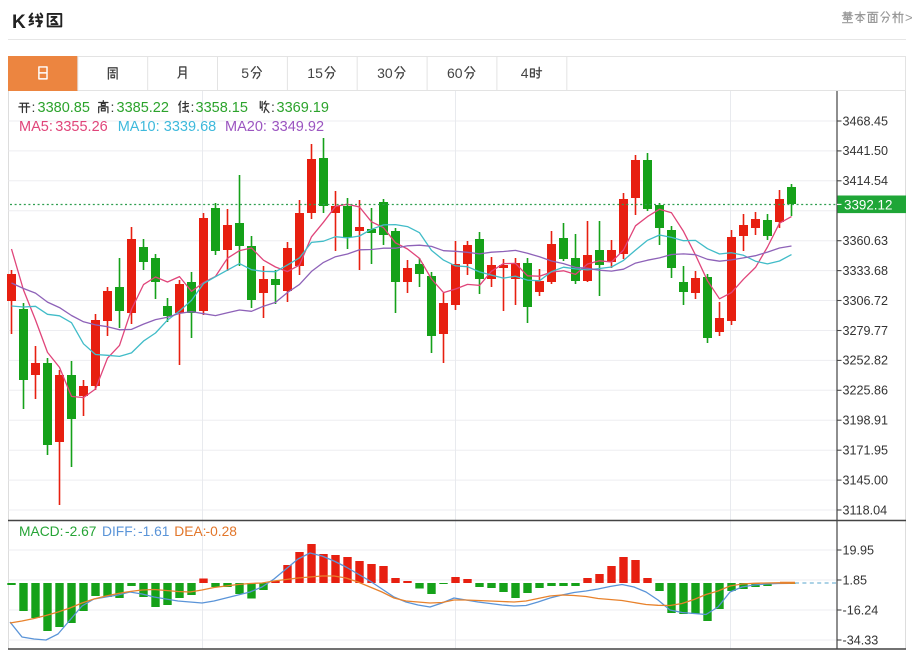  I want to click on svg-text: 30, so click(385, 73).